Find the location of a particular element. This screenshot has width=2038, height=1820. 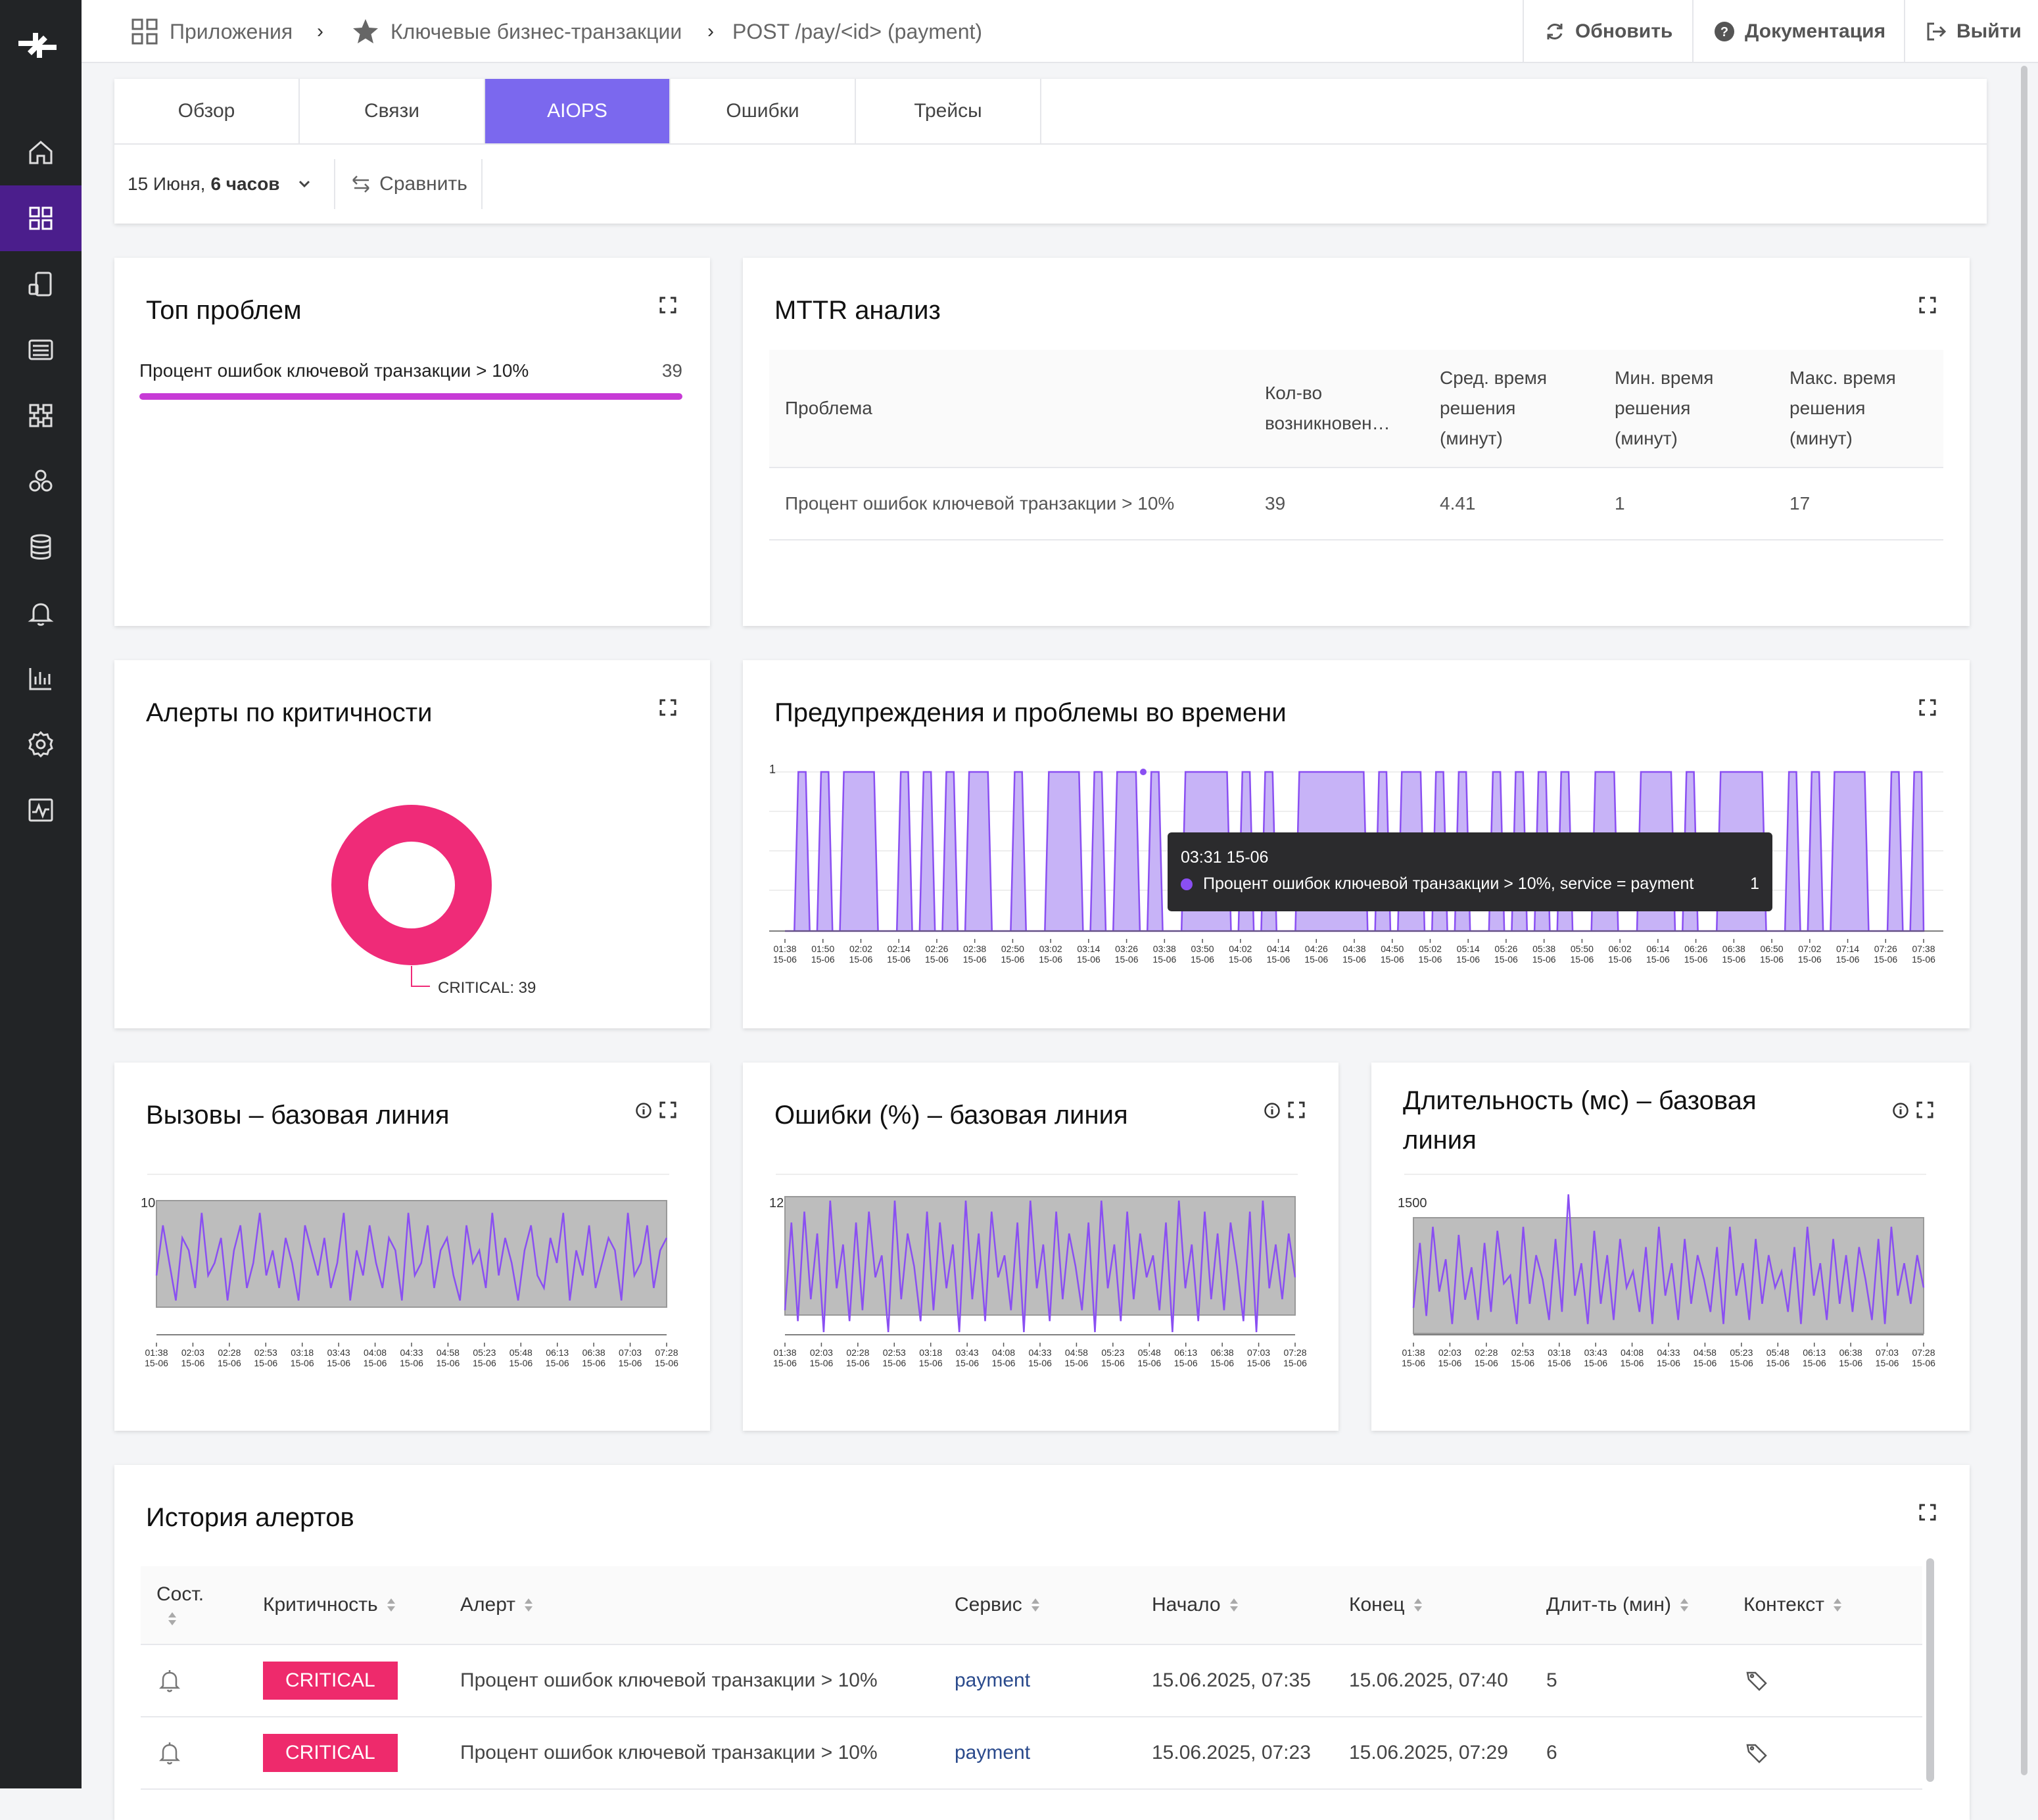

date-range-select: 15 Июня, 6 часов is located at coordinates (220, 184).